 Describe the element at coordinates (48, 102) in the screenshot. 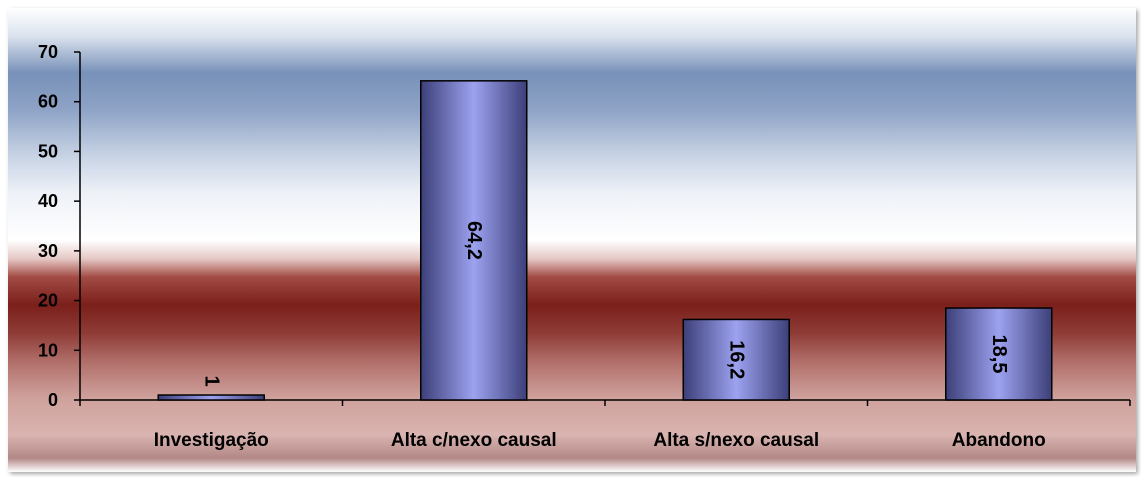

I see `y-tick-label: 60` at that location.